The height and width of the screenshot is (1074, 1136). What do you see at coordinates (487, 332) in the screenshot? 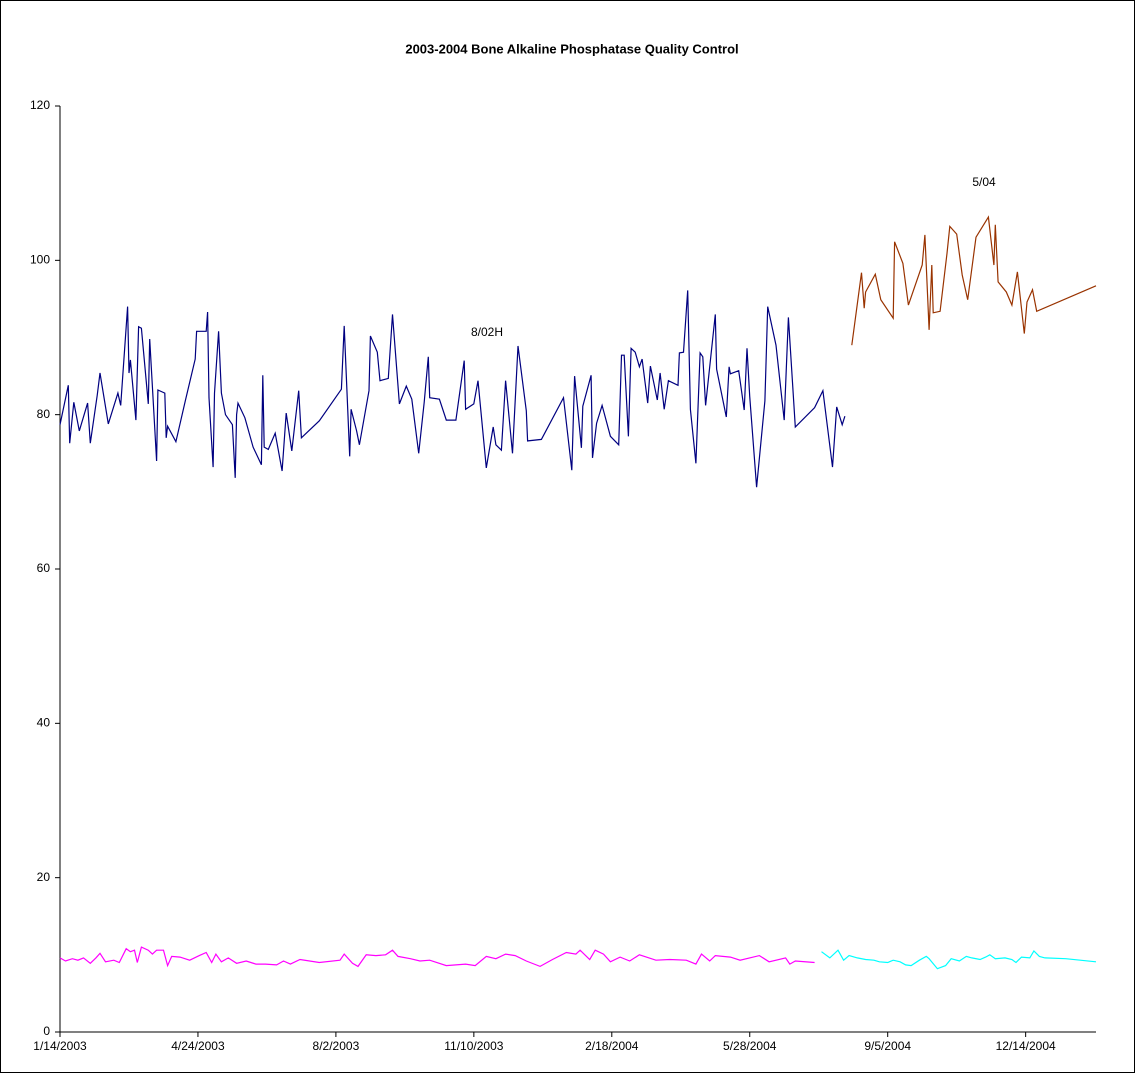
I see `annotation: 8/02H` at bounding box center [487, 332].